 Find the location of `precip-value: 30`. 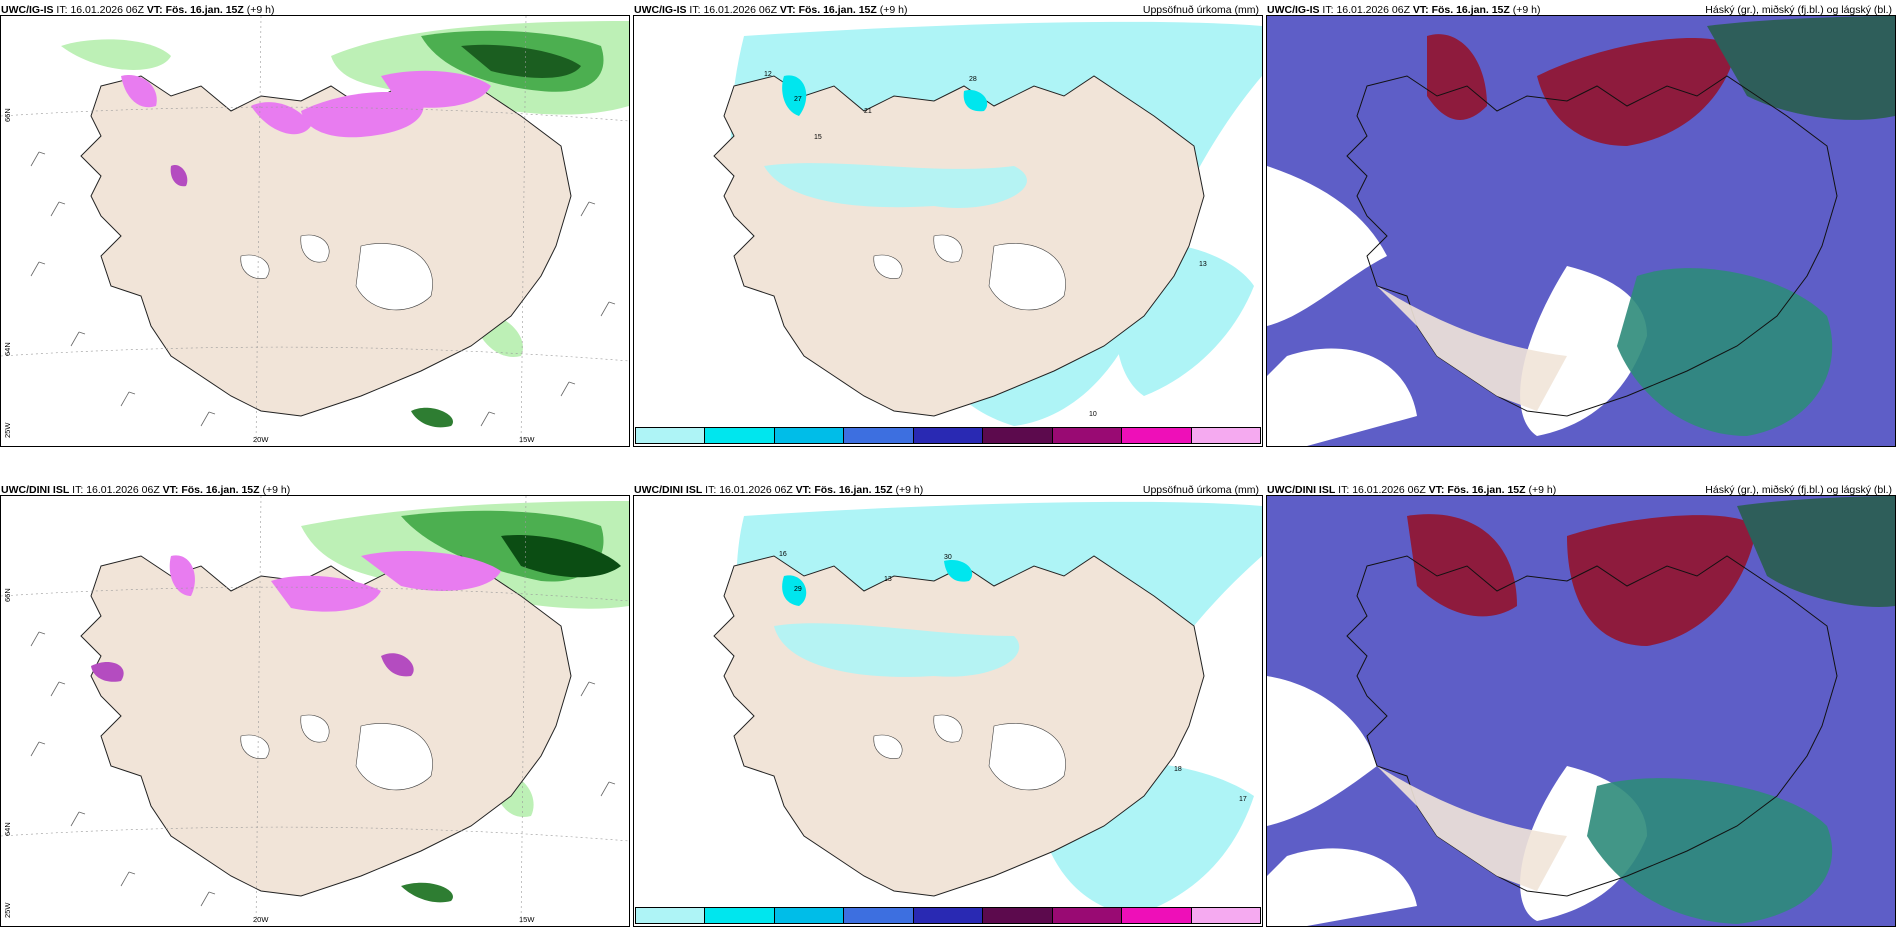

precip-value: 30 is located at coordinates (948, 557).